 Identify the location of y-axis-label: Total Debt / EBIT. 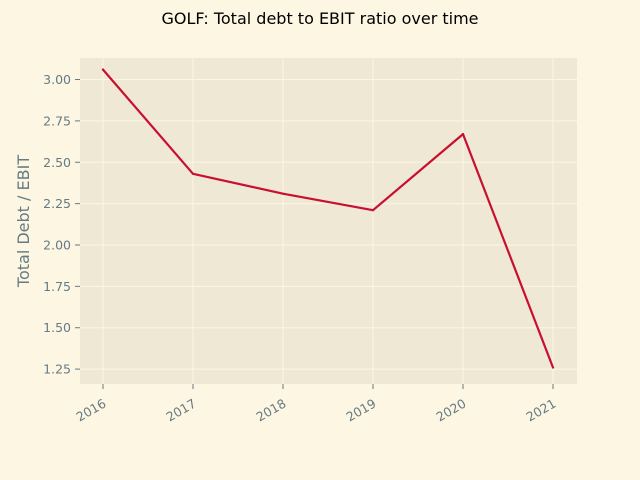
(23, 221).